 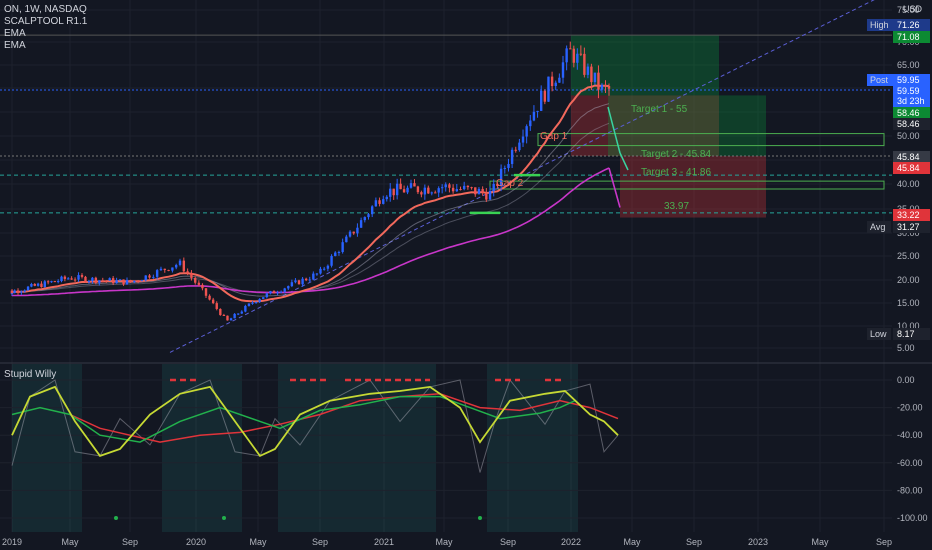 What do you see at coordinates (532, 448) in the screenshot?
I see `oscillator-zone` at bounding box center [532, 448].